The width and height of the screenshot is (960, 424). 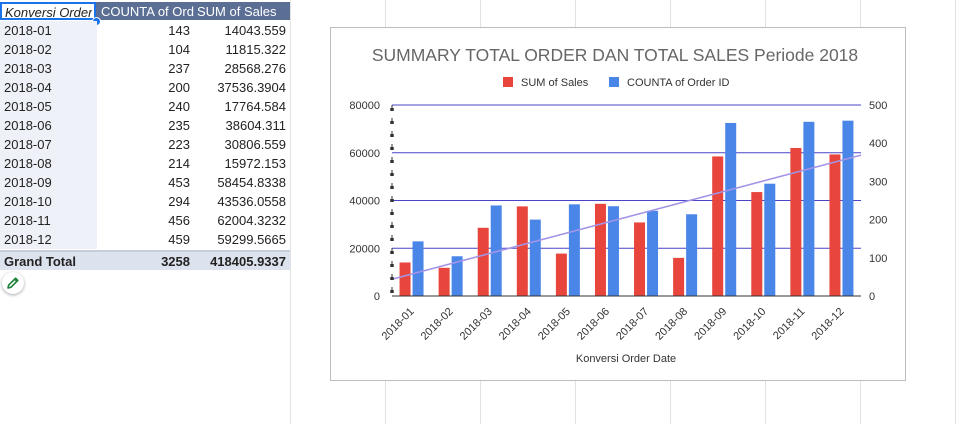 I want to click on row-count: 294, so click(x=179, y=201).